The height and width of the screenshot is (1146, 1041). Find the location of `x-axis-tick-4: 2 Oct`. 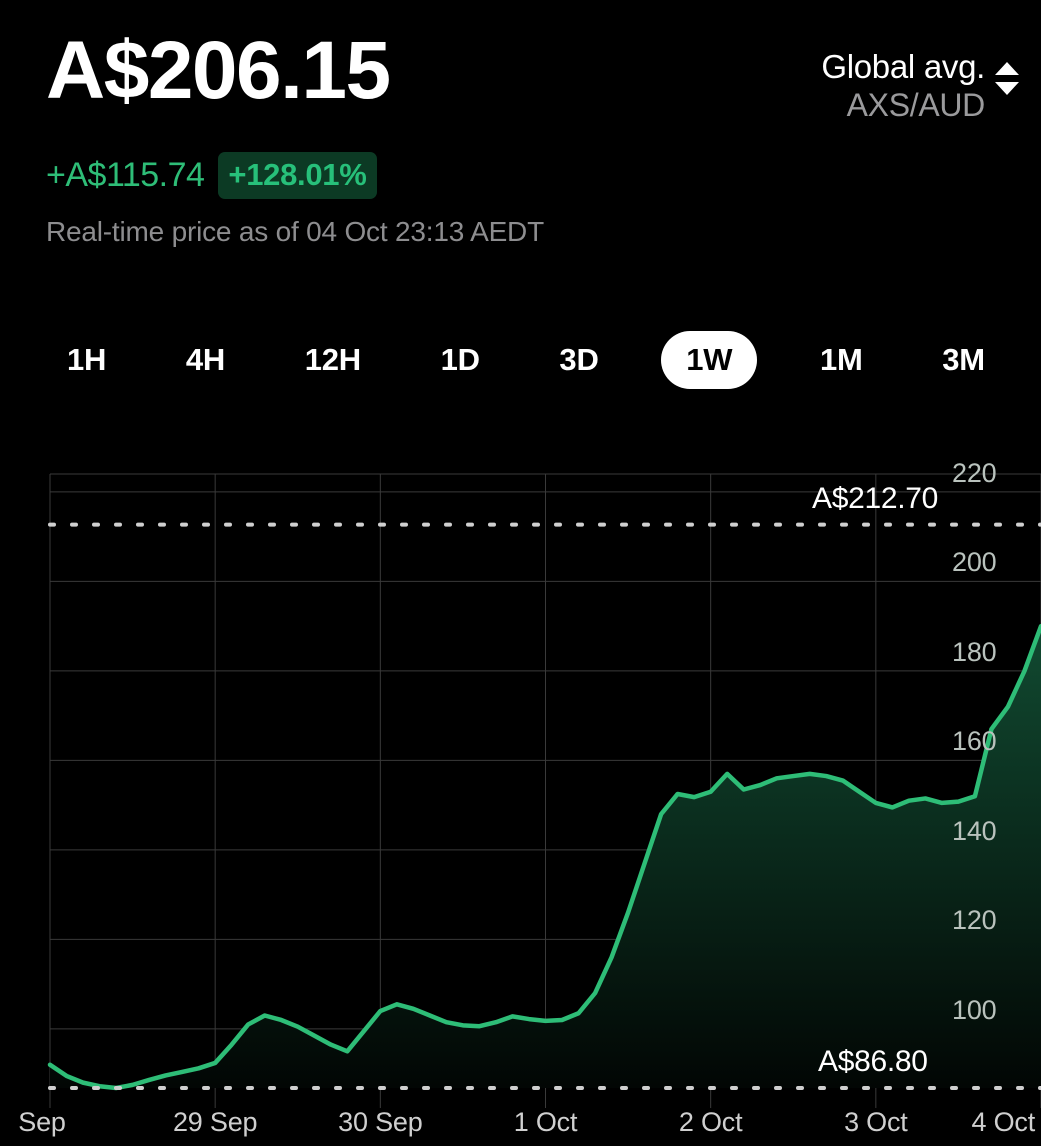

x-axis-tick-4: 2 Oct is located at coordinates (710, 1122).